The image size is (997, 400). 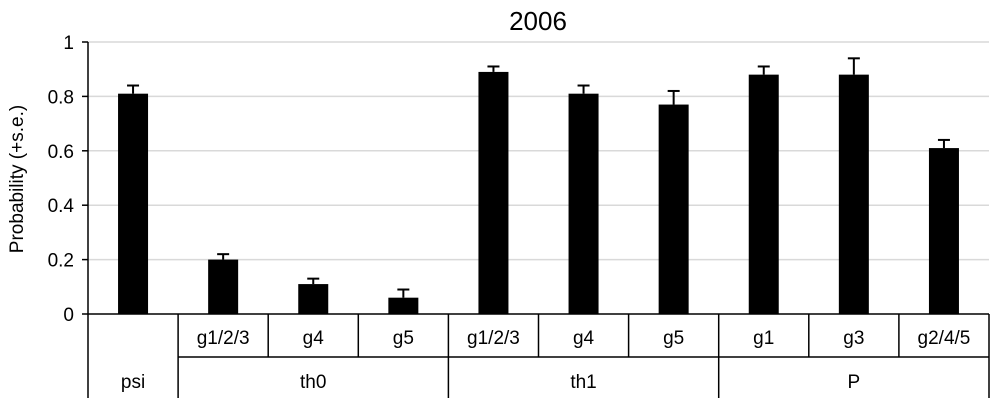 What do you see at coordinates (944, 338) in the screenshot?
I see `x-tick-label: g2/4/5` at bounding box center [944, 338].